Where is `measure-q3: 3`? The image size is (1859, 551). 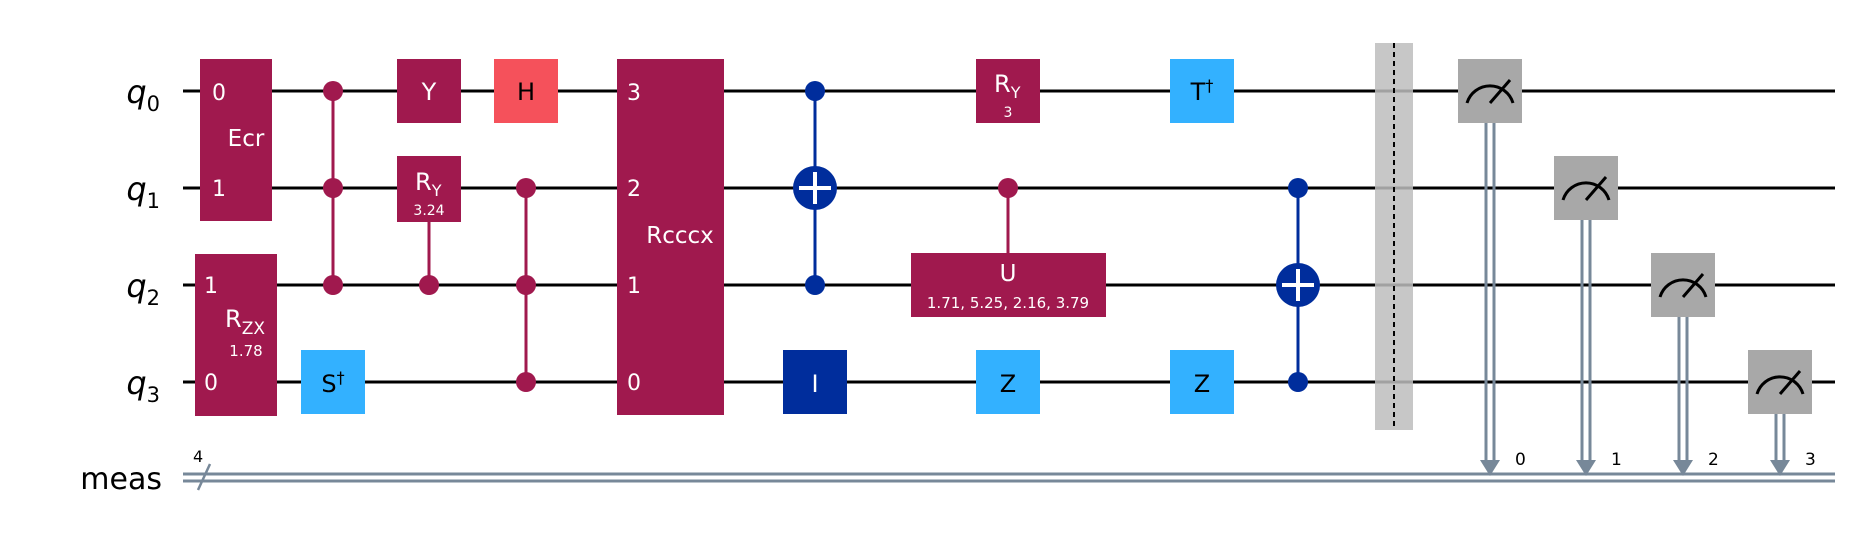 measure-q3: 3 is located at coordinates (1782, 413).